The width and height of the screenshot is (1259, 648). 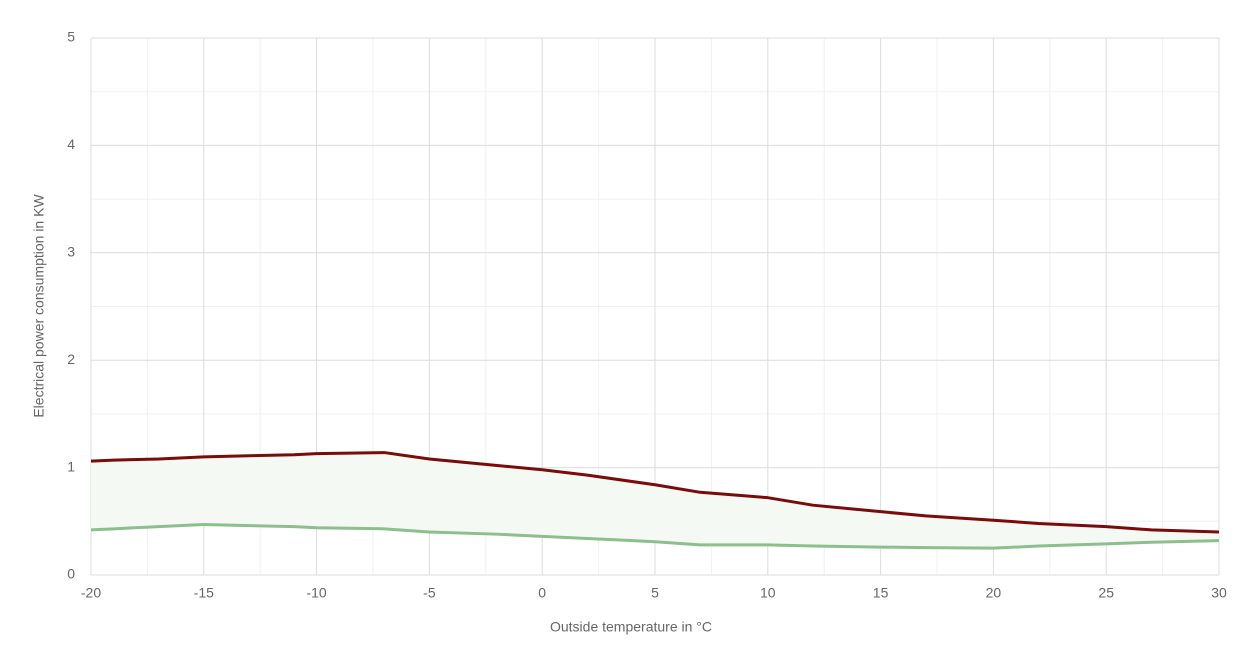 I want to click on x-tick-label: 15, so click(x=881, y=593).